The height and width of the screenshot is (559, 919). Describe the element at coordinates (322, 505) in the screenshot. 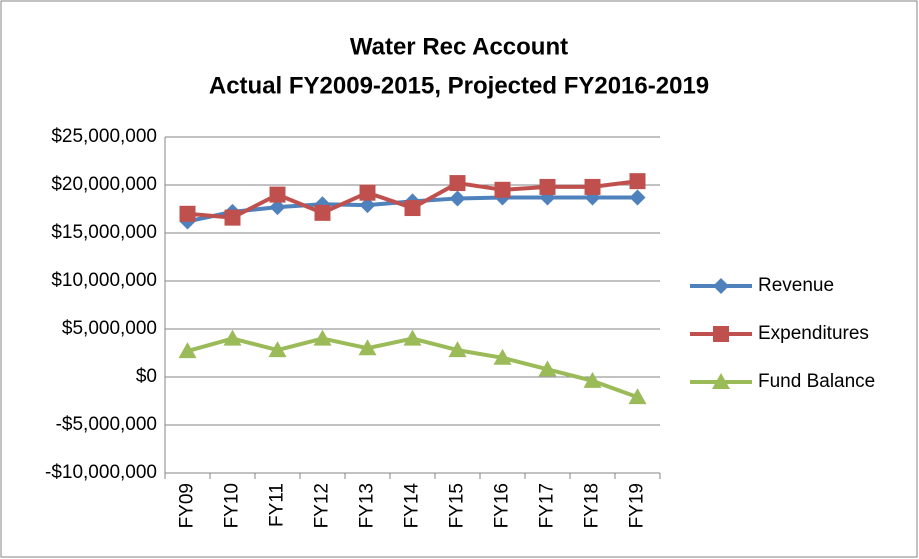

I see `x-tick-label: FY12` at that location.